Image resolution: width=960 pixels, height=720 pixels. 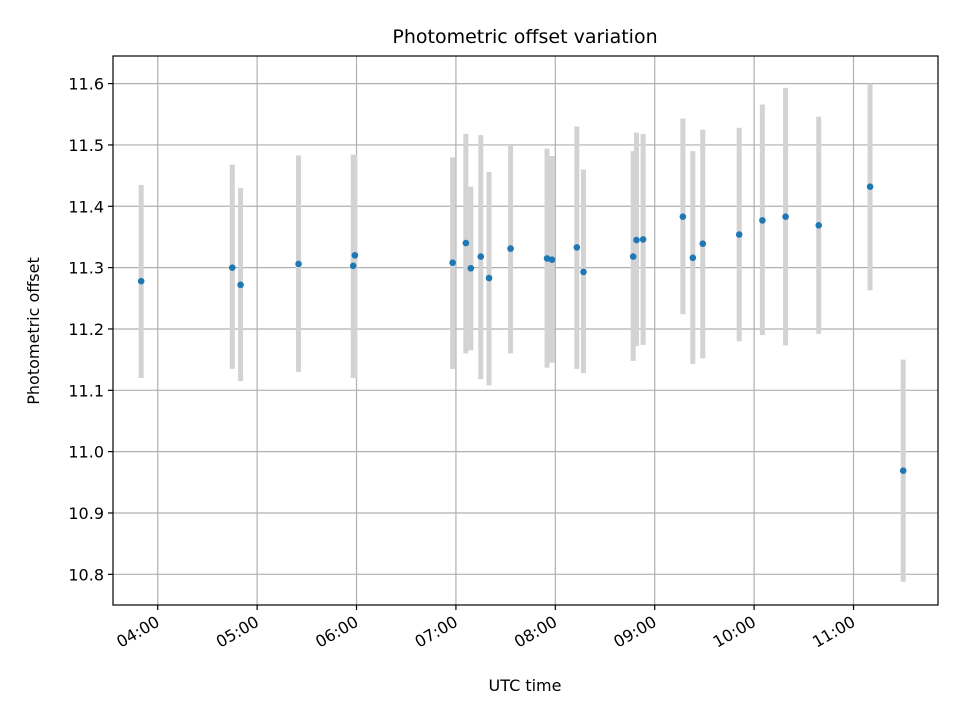 I want to click on y-axis: 10.8 10.9 11.0 11.1 11.2 11.3 11.4 11.5 11.6, so click(x=90, y=329).